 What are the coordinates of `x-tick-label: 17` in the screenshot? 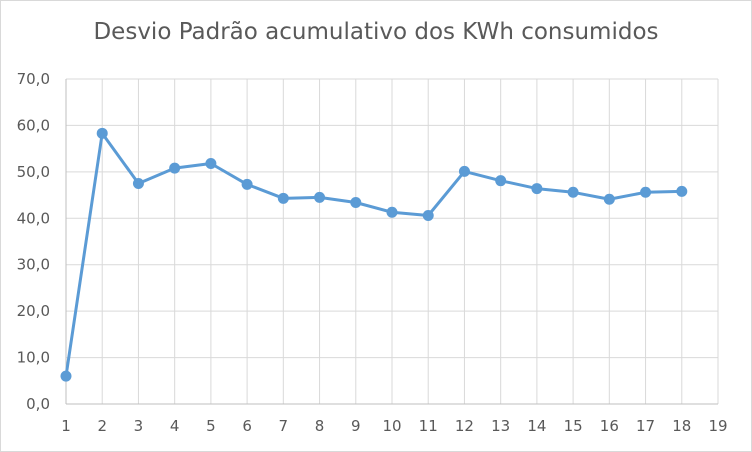 It's located at (645, 426).